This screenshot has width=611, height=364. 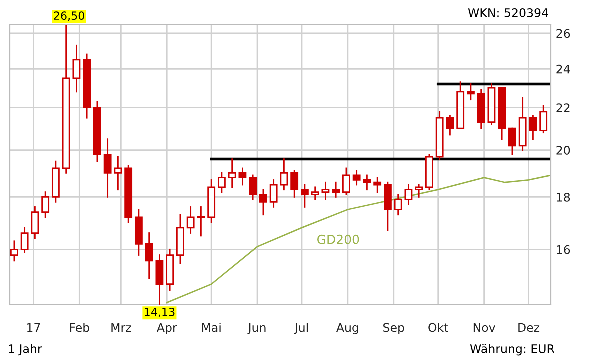 I want to click on x-tick-label: Dez, so click(x=529, y=327).